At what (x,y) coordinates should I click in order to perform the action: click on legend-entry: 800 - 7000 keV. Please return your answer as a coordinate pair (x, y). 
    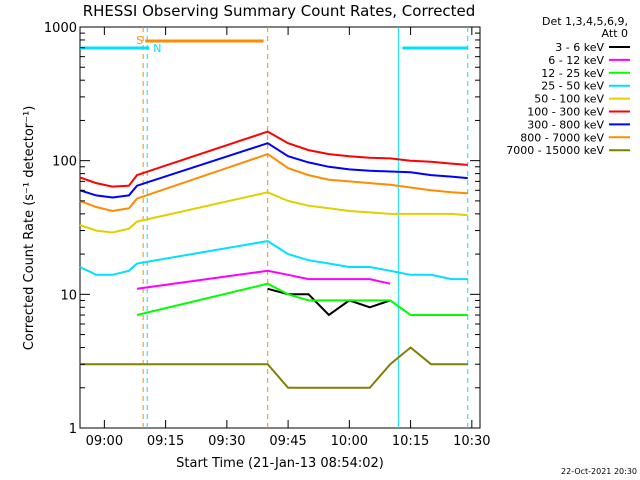
    Looking at the image, I should click on (562, 137).